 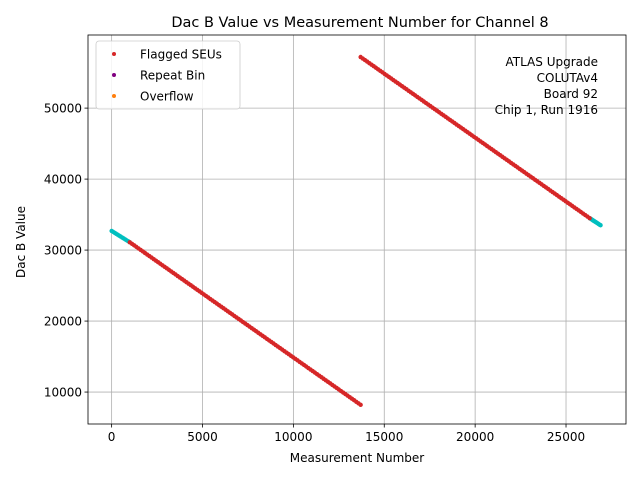 I want to click on annotation-line: COLUTAv4, so click(x=567, y=78).